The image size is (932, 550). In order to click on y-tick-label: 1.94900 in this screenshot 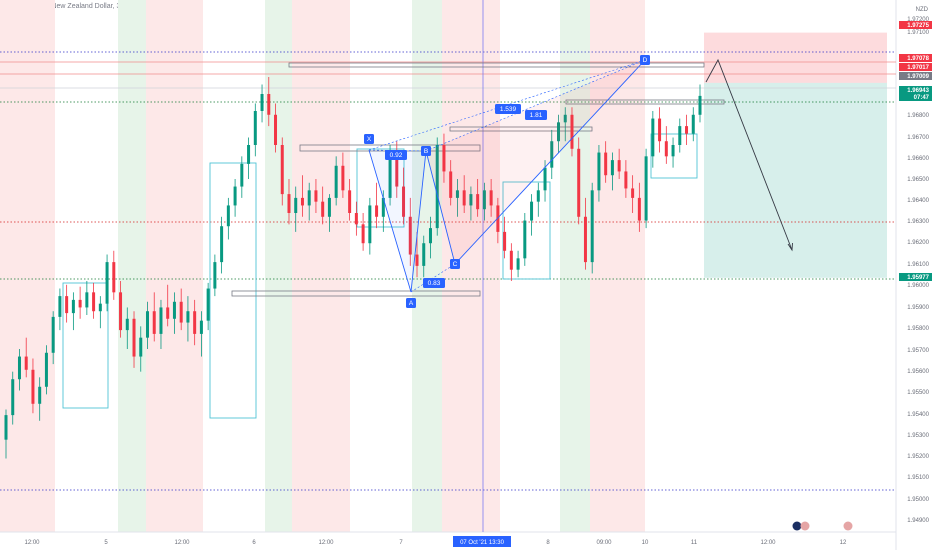, I will do `click(918, 521)`.